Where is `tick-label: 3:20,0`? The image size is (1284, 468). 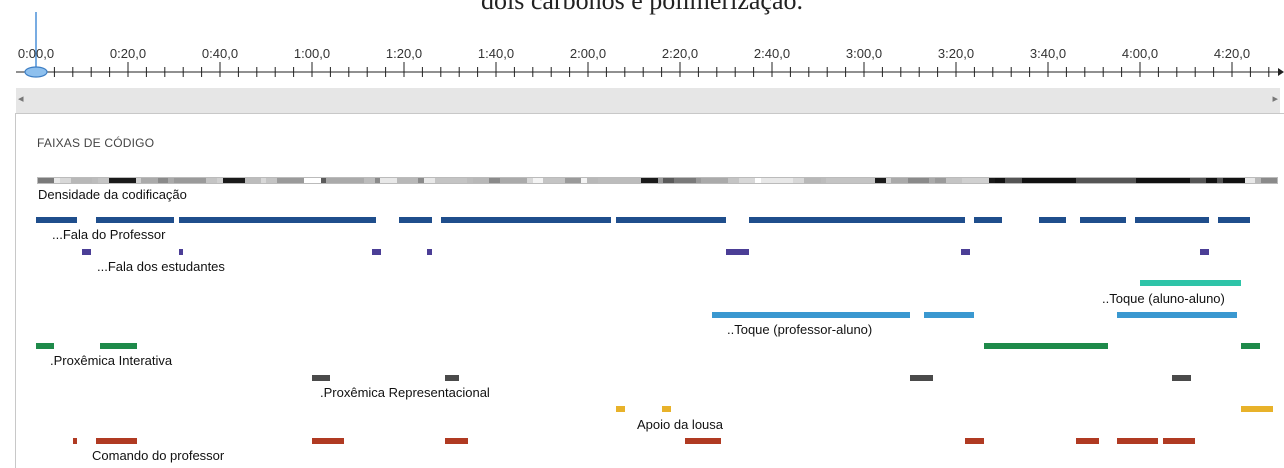 tick-label: 3:20,0 is located at coordinates (956, 53).